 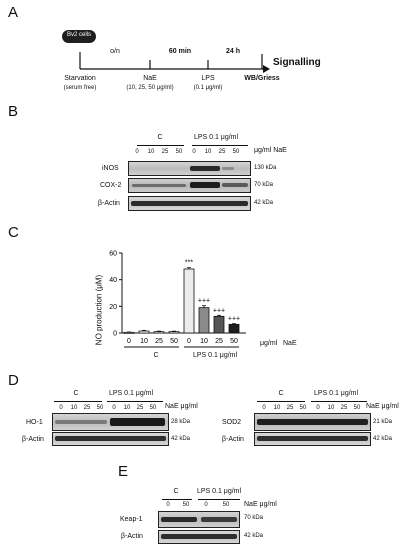 I want to click on blot-e-group-lps-label: LPS 0.1 μg/ml, so click(x=219, y=491).